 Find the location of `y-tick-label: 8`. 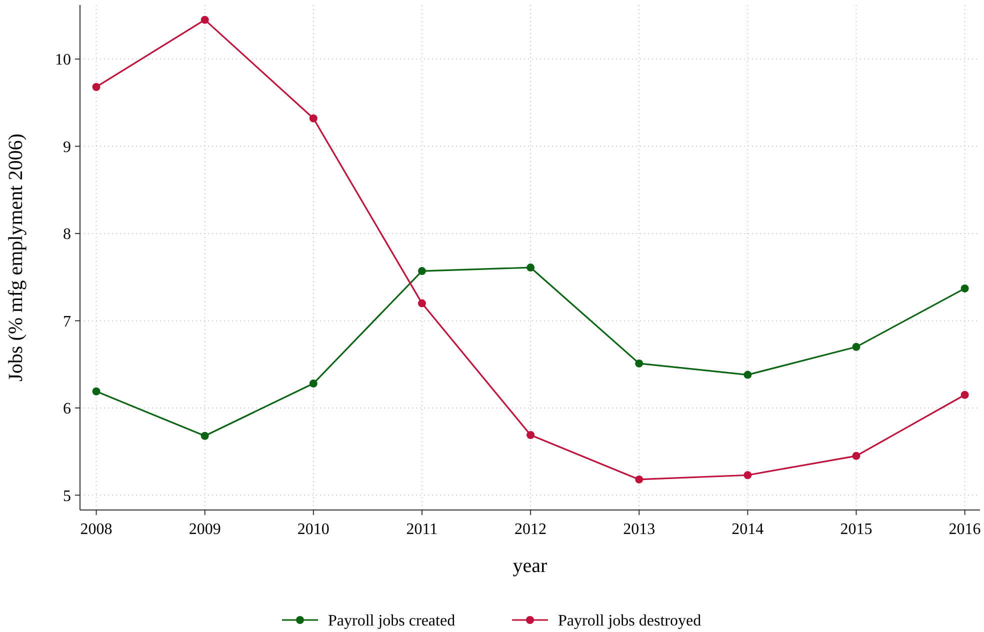

y-tick-label: 8 is located at coordinates (67, 235).